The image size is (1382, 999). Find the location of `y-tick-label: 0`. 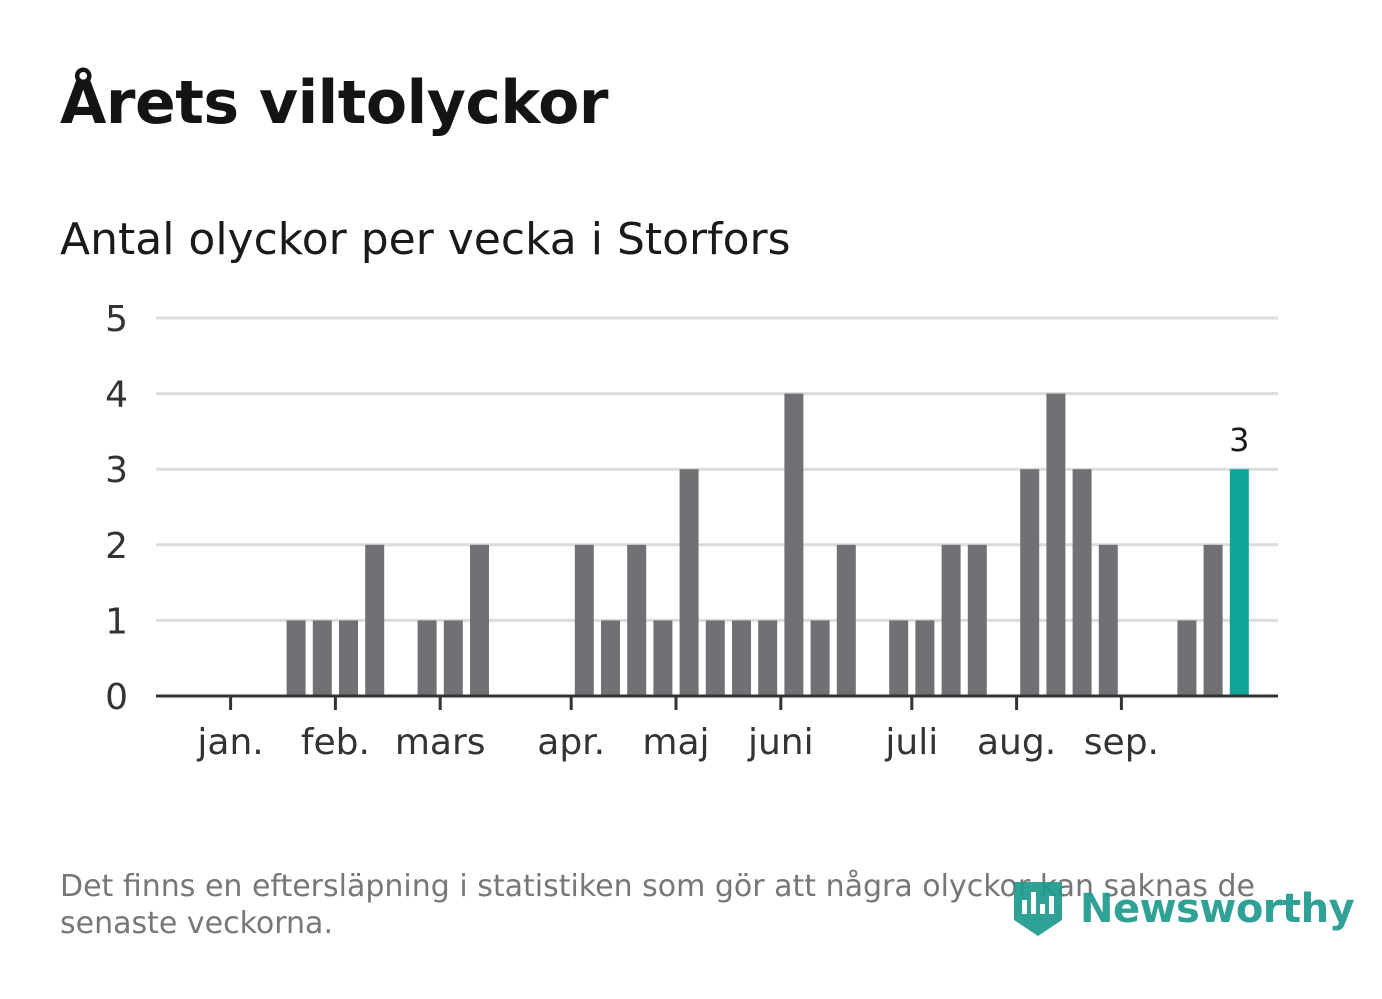

y-tick-label: 0 is located at coordinates (116, 697).